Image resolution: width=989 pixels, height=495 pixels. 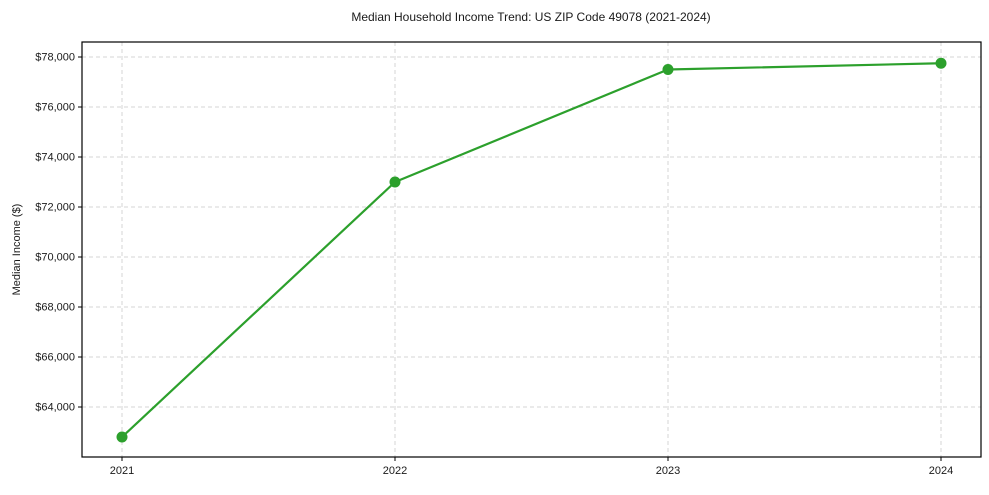 What do you see at coordinates (55, 258) in the screenshot?
I see `y-tick-label: $70,000` at bounding box center [55, 258].